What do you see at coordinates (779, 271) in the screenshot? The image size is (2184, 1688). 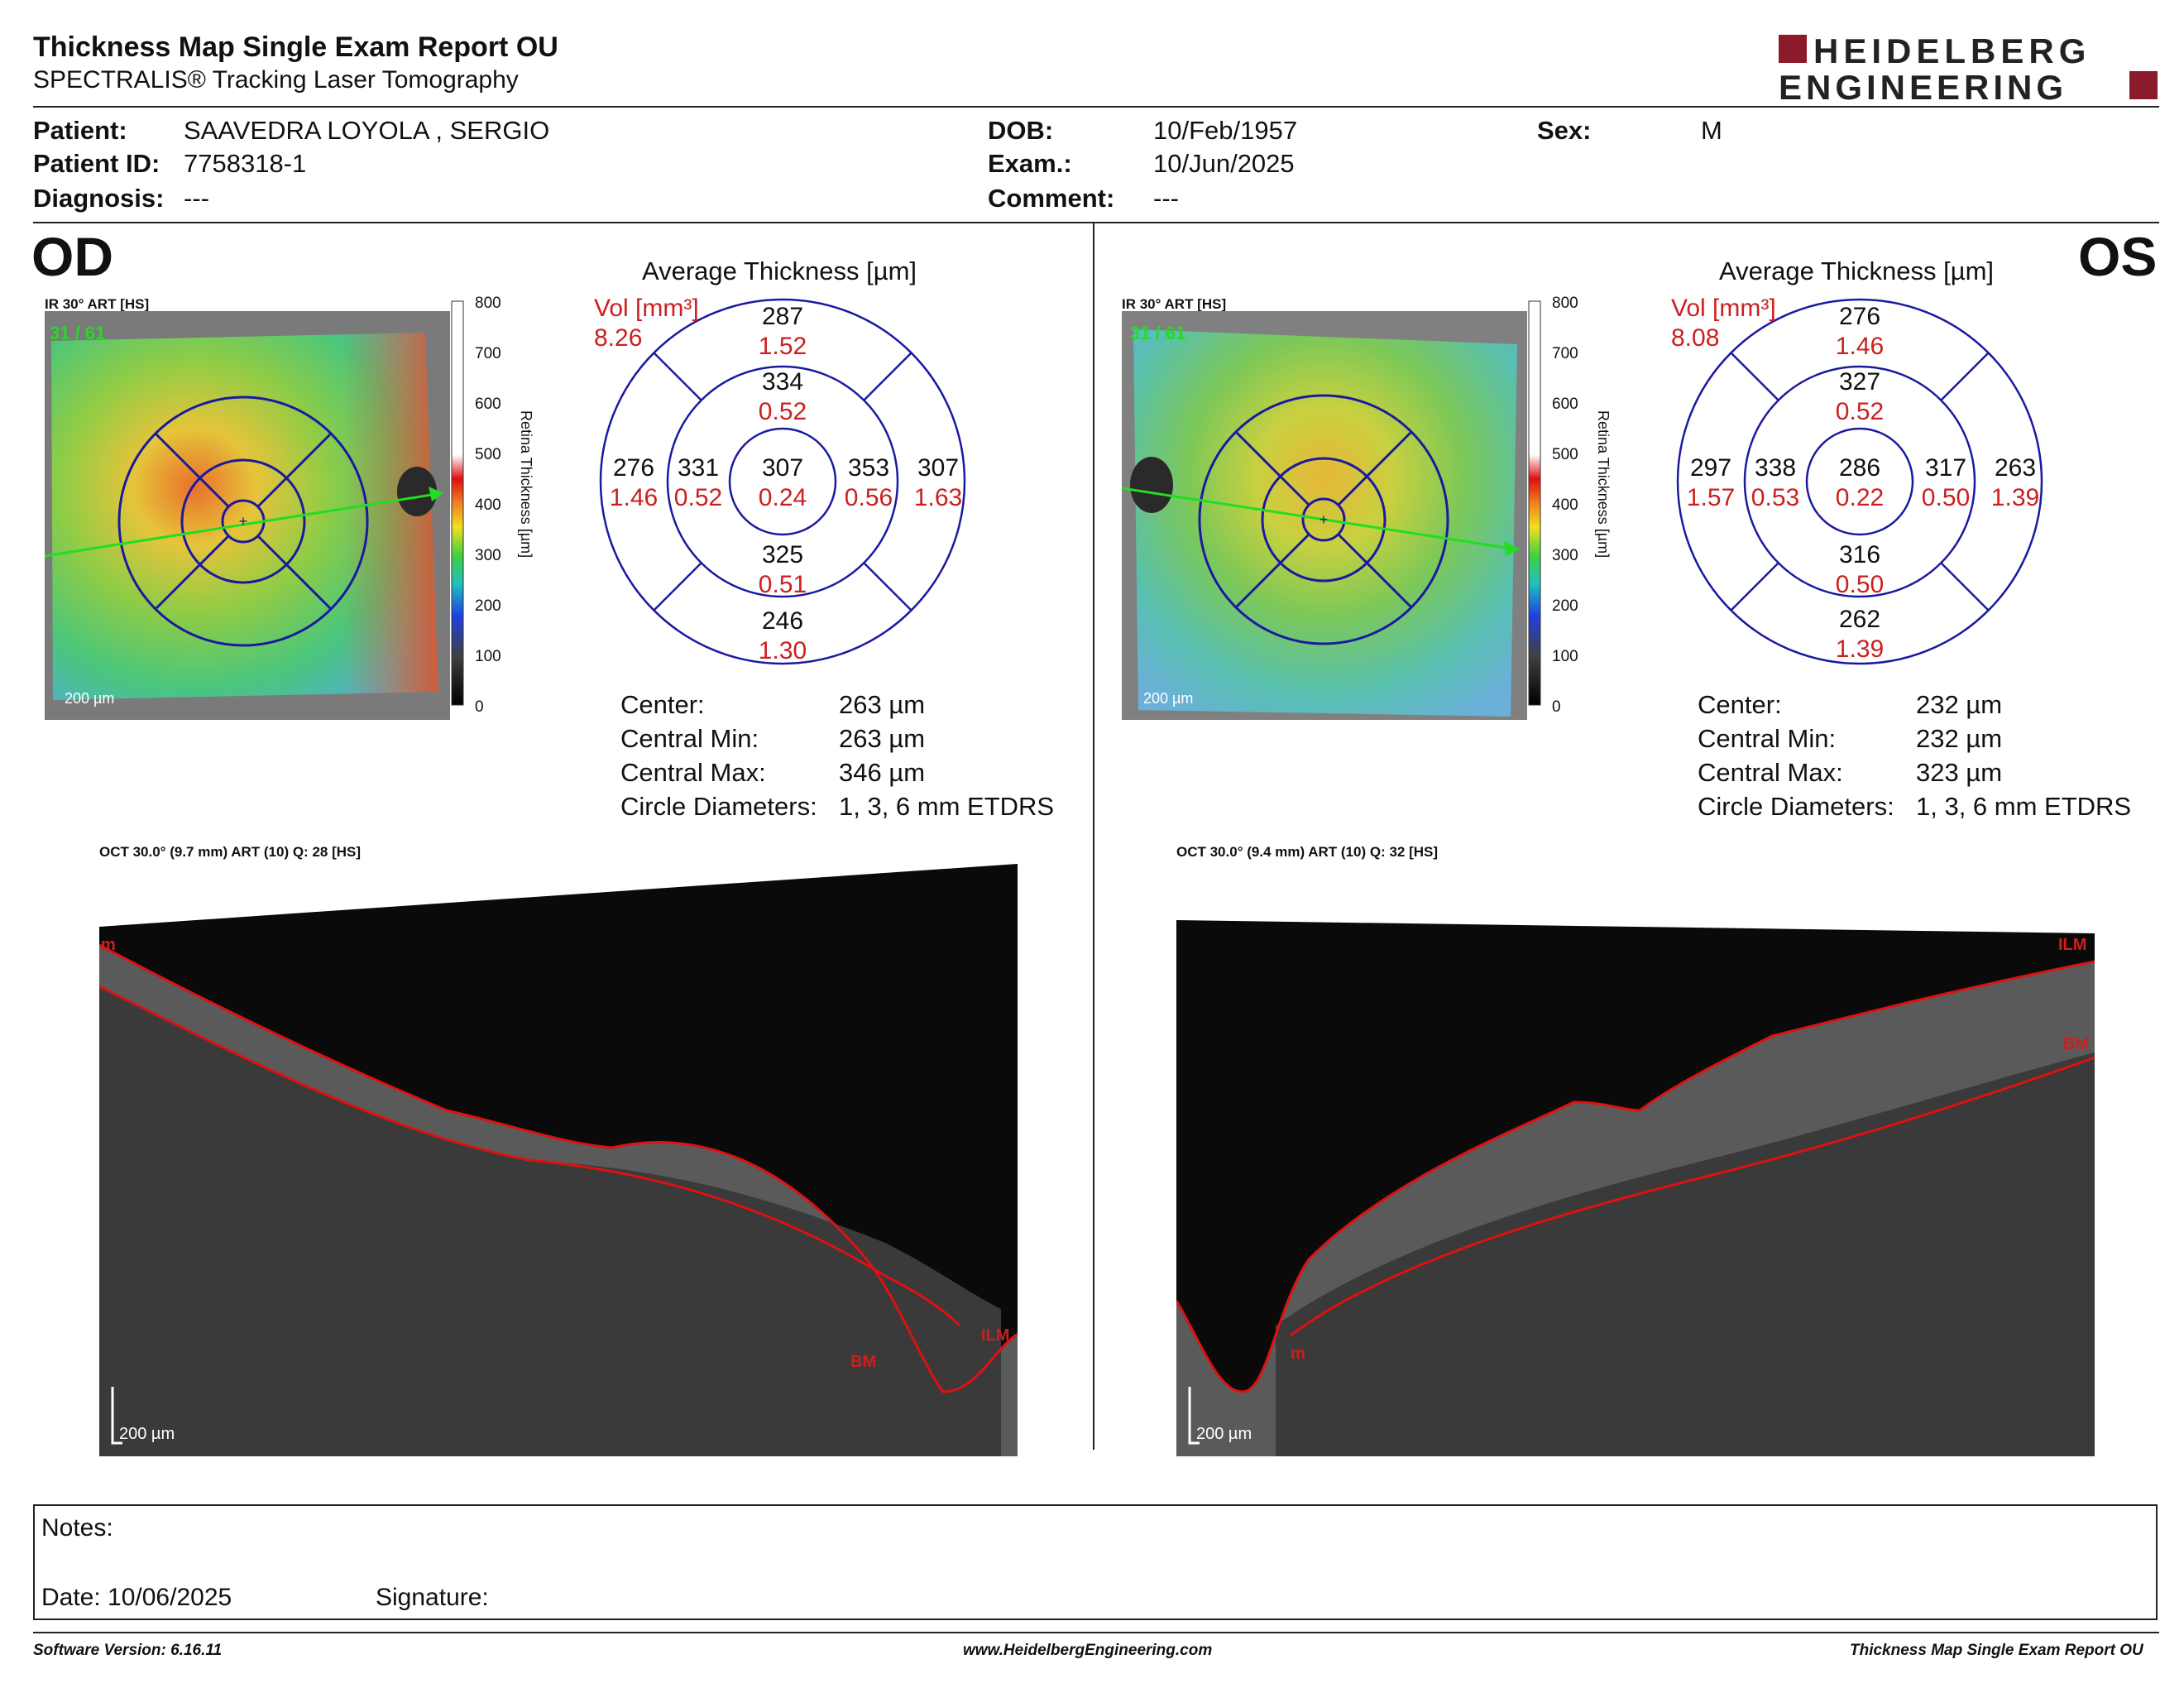 I see `od-avg-title: Average Thickness [µm]` at bounding box center [779, 271].